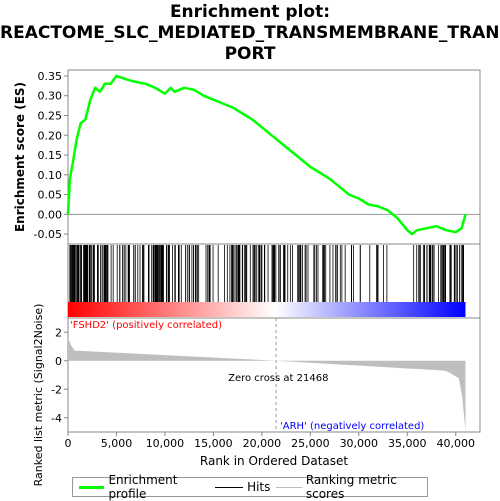  What do you see at coordinates (229, 487) in the screenshot?
I see `legend-swatch-hits` at bounding box center [229, 487].